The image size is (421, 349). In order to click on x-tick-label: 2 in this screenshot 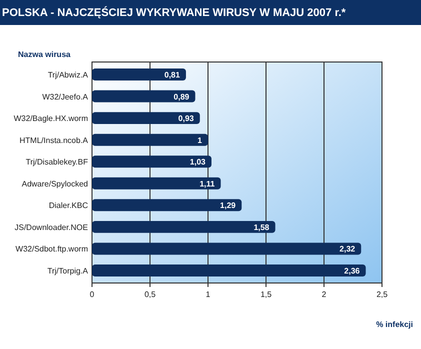, I will do `click(324, 294)`.